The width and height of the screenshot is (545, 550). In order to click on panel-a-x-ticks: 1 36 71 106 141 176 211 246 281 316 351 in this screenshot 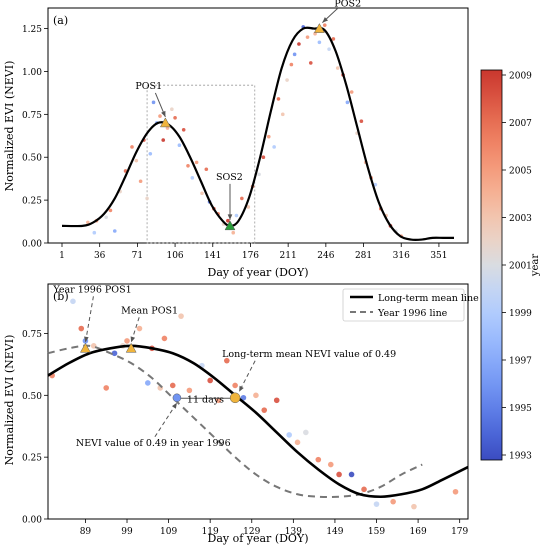, I will do `click(253, 252)`.